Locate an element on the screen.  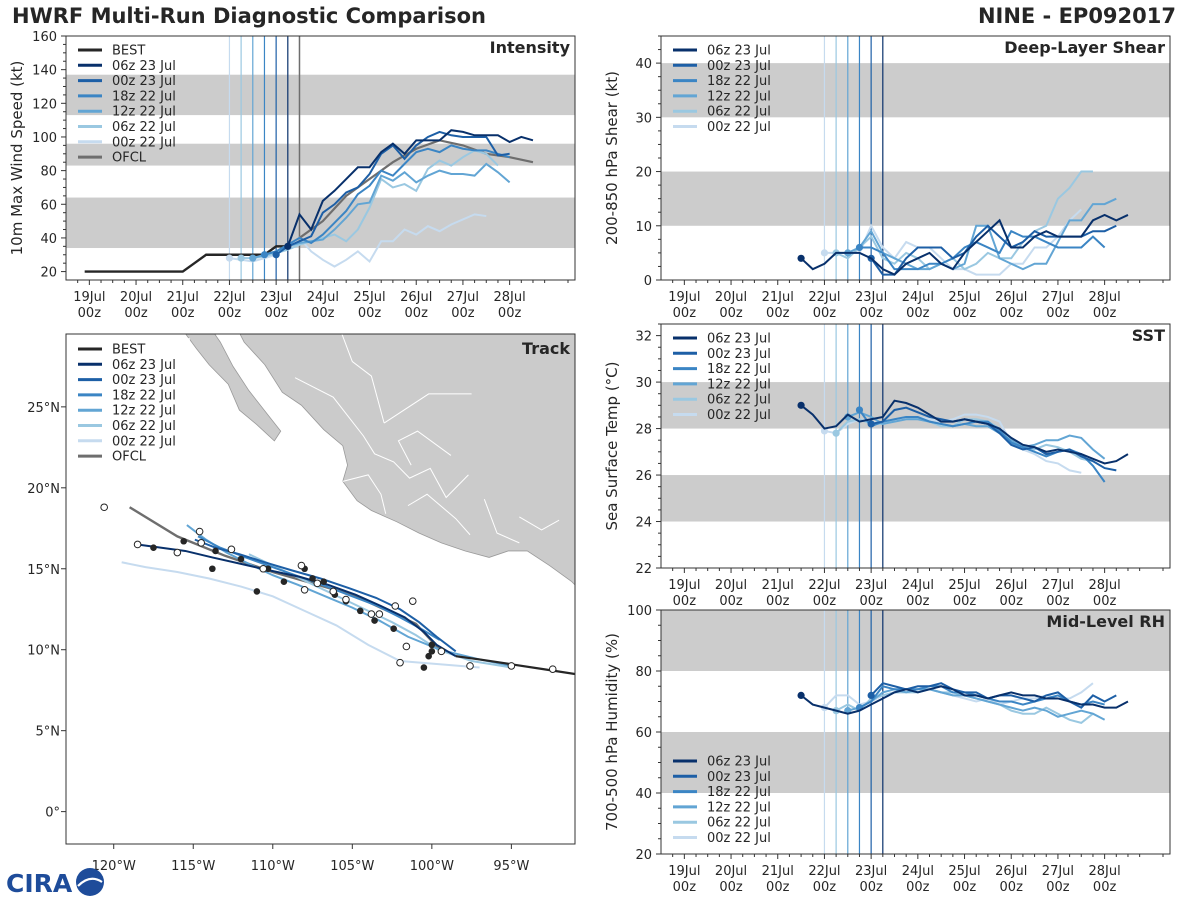
rh-legend-label: 18z 22 Jul is located at coordinates (739, 792).